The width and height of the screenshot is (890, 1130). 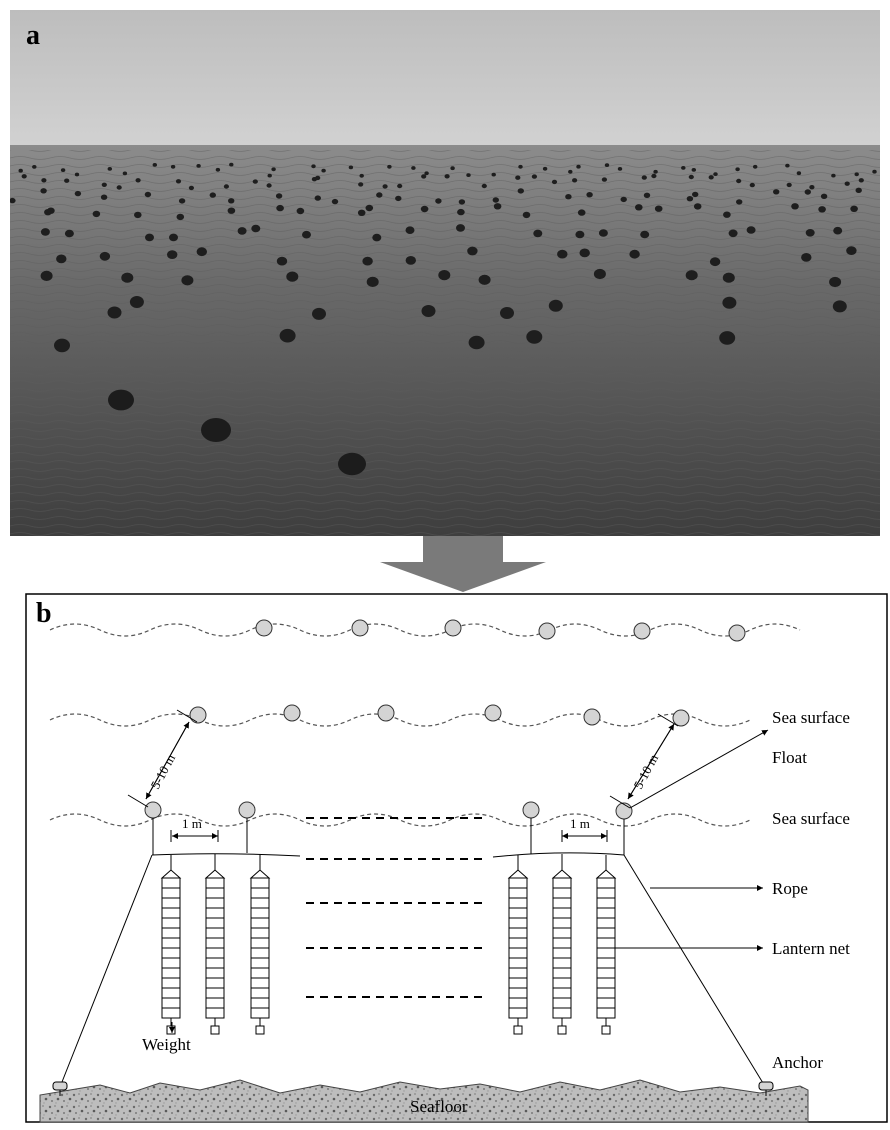 What do you see at coordinates (162, 772) in the screenshot?
I see `spacing-label-5-10m-left: 5-10 m` at bounding box center [162, 772].